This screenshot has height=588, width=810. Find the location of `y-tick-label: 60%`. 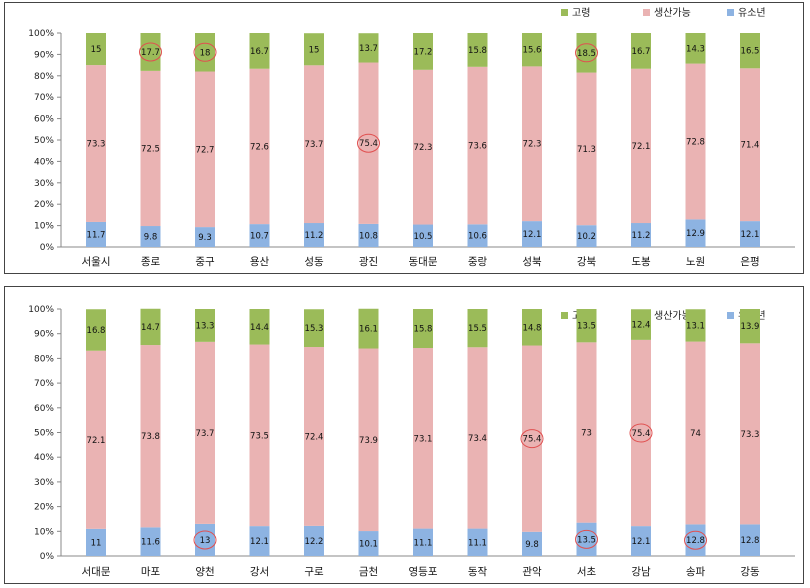

y-tick-label: 60% is located at coordinates (44, 409).